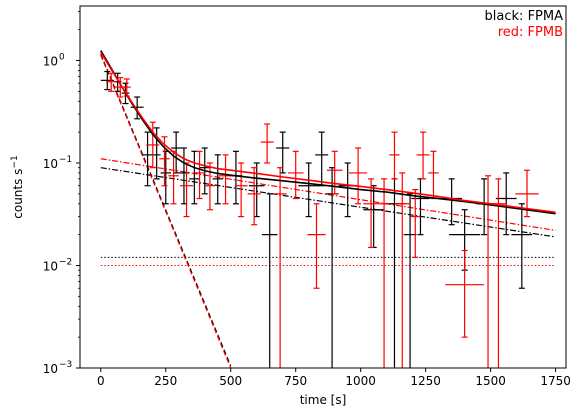  Describe the element at coordinates (555, 381) in the screenshot. I see `x-tick-label: 1750` at that location.